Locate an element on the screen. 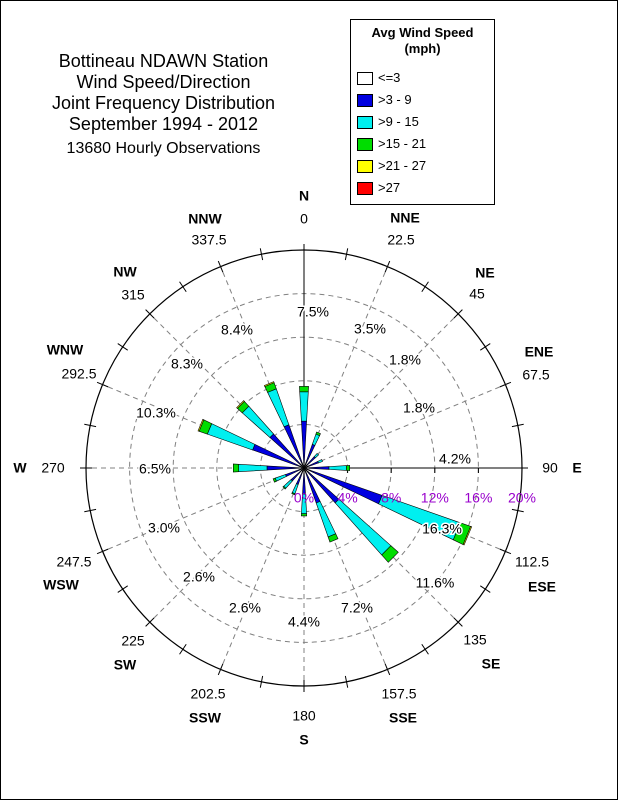 This screenshot has height=800, width=618. direction-label-w: W is located at coordinates (20, 468).